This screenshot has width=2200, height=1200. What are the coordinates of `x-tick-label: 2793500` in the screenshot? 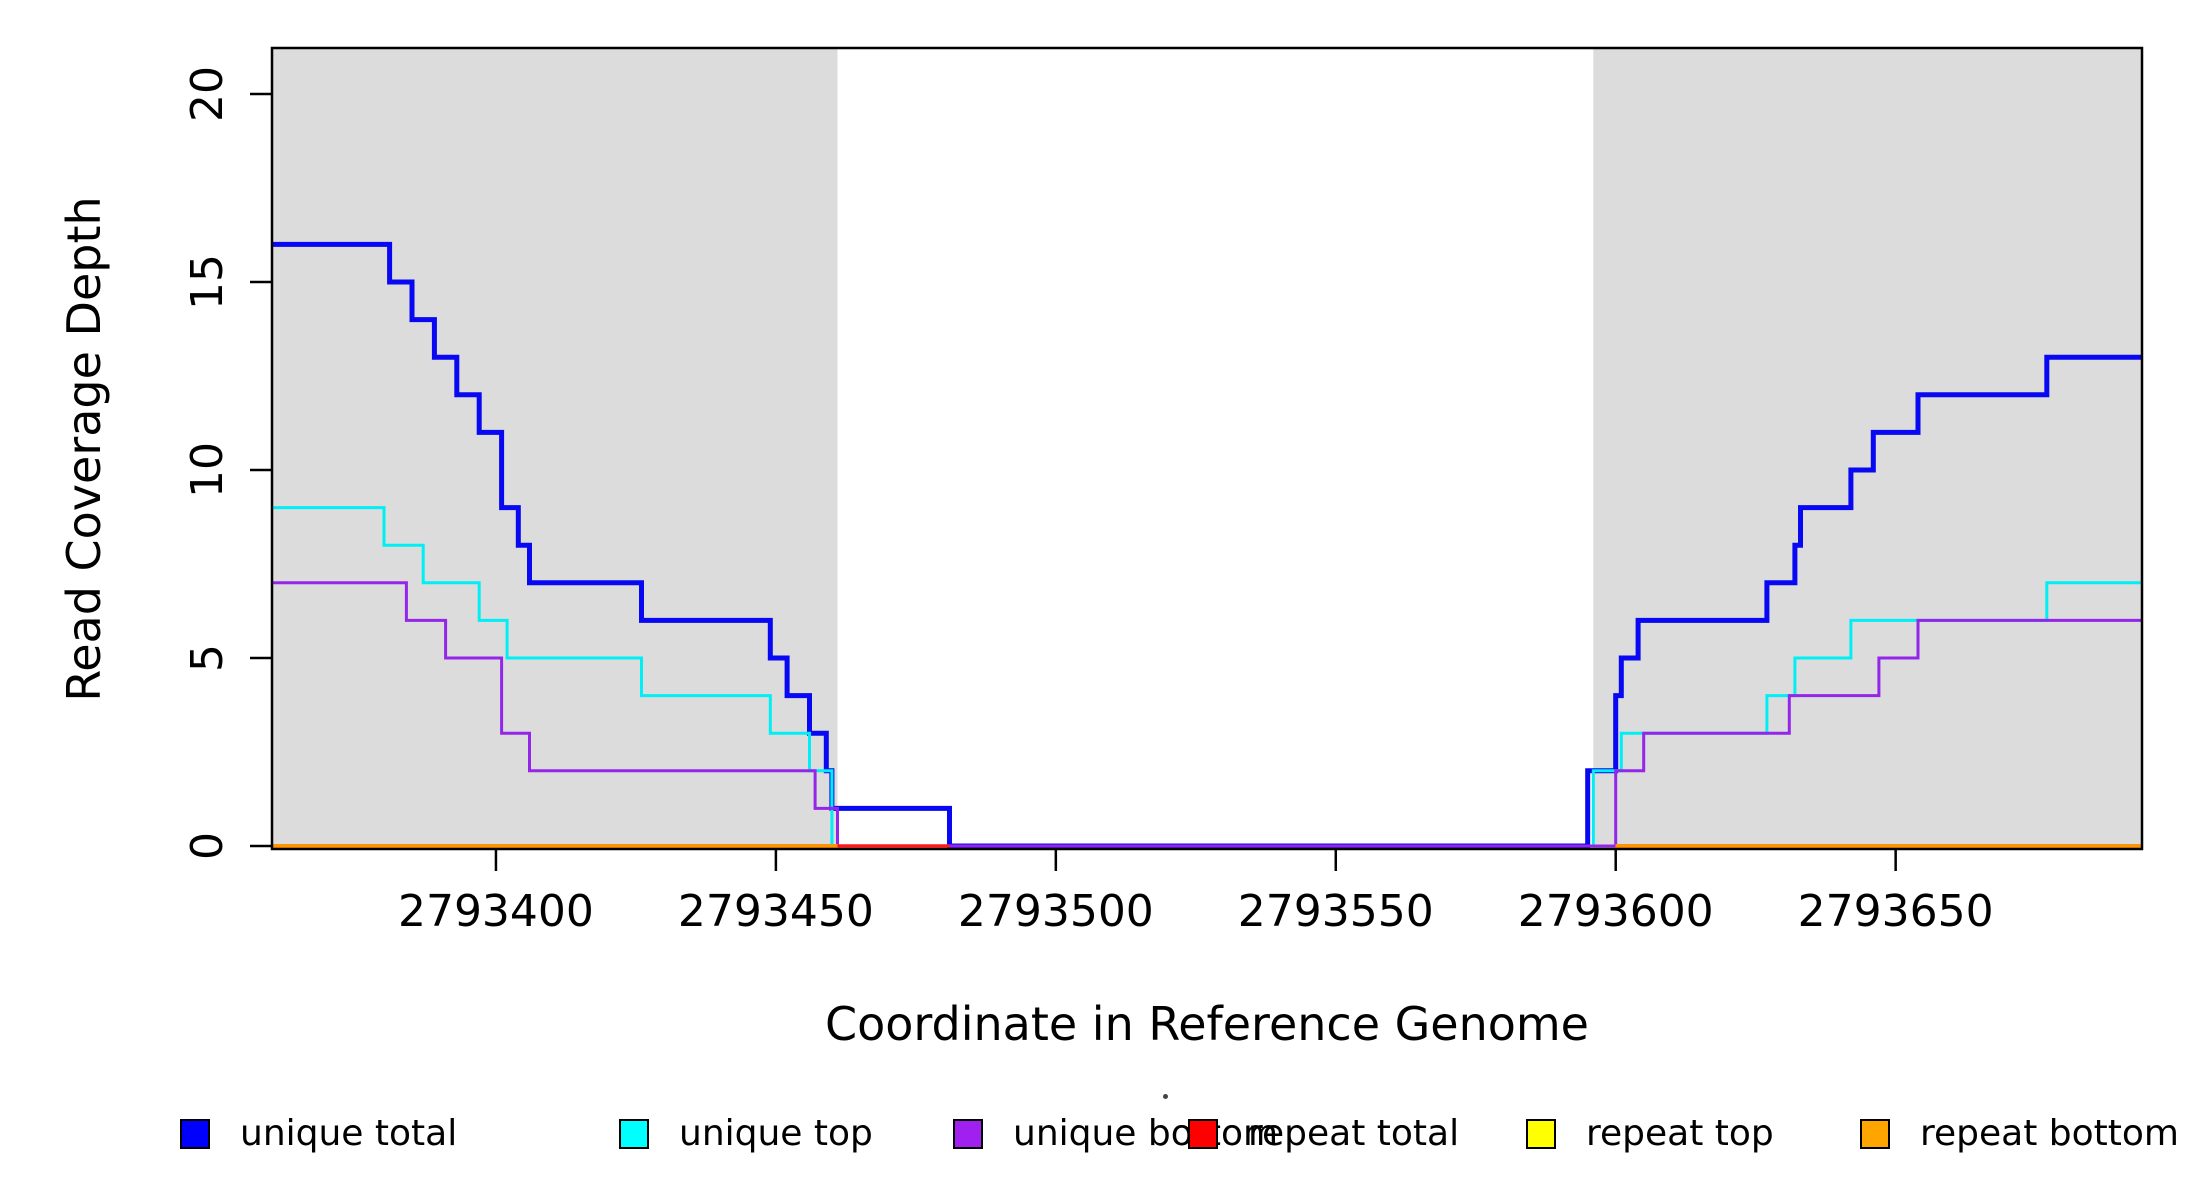 It's located at (1056, 911).